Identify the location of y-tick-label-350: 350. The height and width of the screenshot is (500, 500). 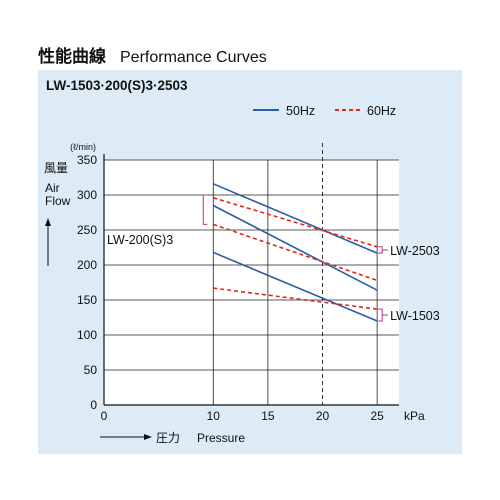
(87, 160).